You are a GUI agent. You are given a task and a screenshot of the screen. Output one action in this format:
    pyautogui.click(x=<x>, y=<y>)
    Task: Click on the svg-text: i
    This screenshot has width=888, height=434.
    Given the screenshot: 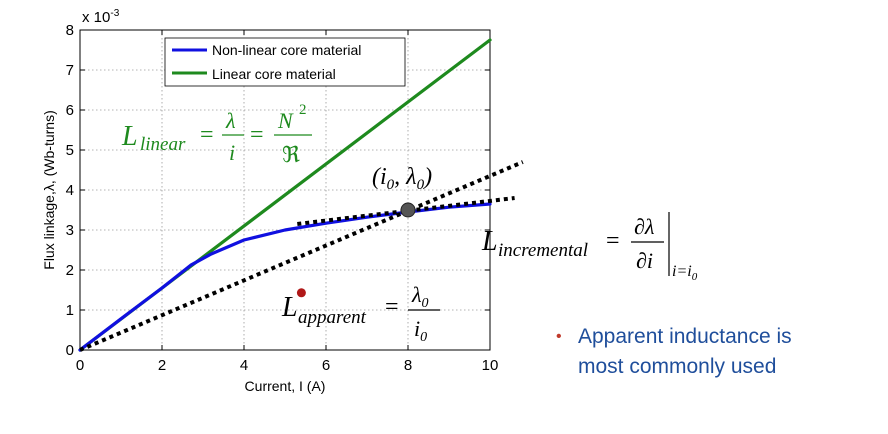 What is the action you would take?
    pyautogui.click(x=232, y=152)
    